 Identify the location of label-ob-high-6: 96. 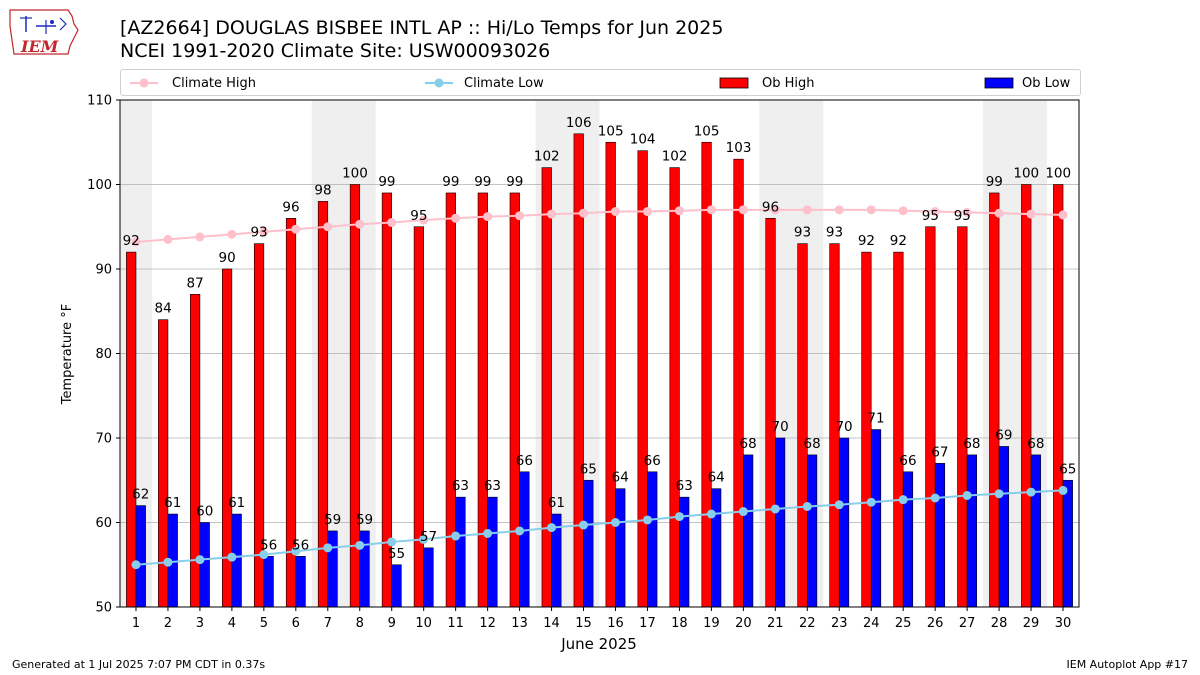
(290, 207).